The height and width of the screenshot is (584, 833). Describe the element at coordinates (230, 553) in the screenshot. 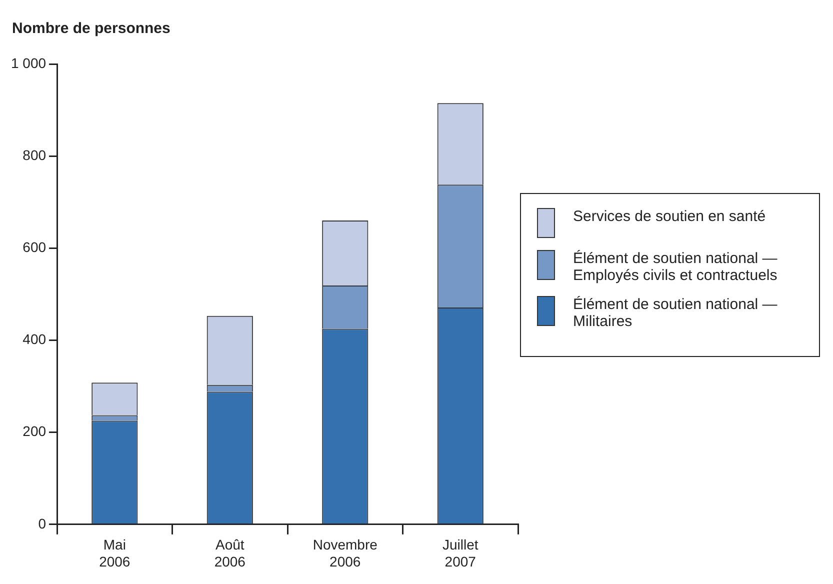

I see `x-tick-label: Août 2006` at that location.